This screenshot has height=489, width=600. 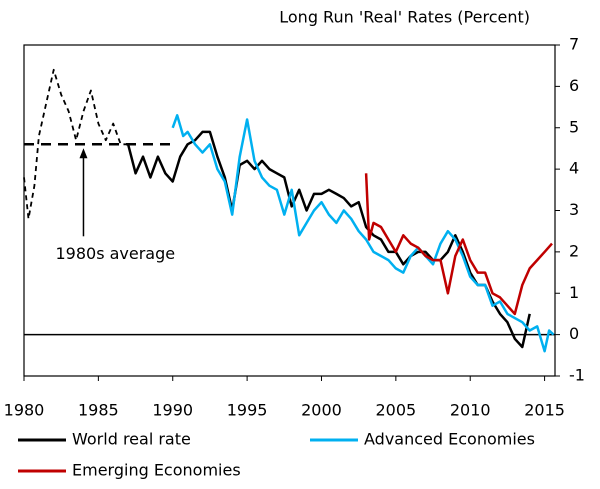 I want to click on x-tick-label: 2000, so click(x=321, y=410).